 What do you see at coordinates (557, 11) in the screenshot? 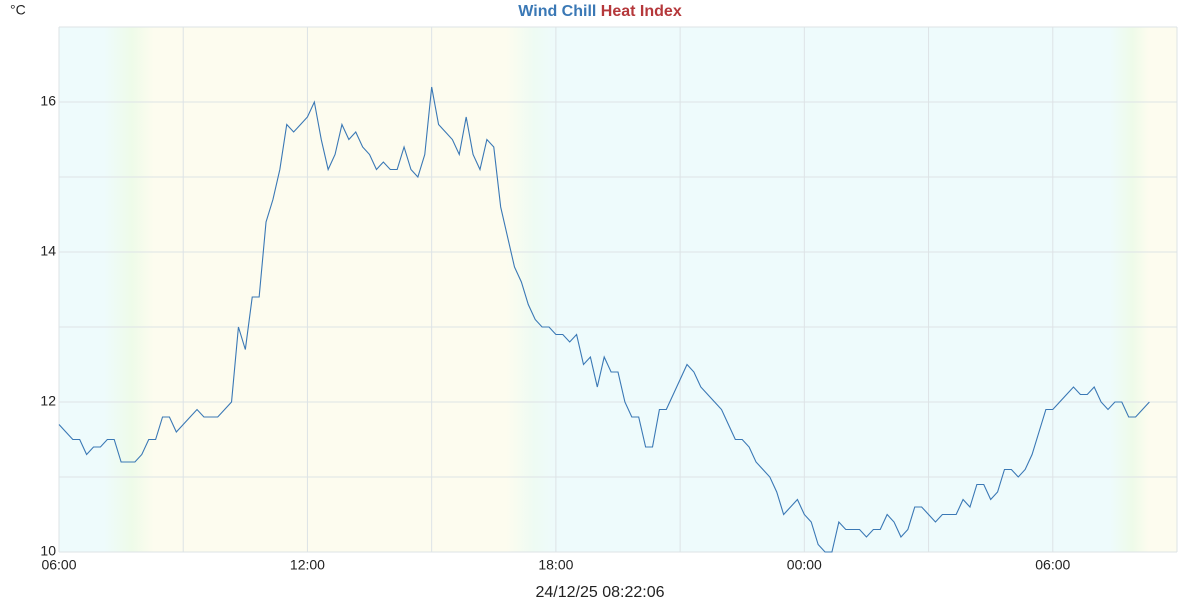
I see `legend-entry: Wind Chill` at bounding box center [557, 11].